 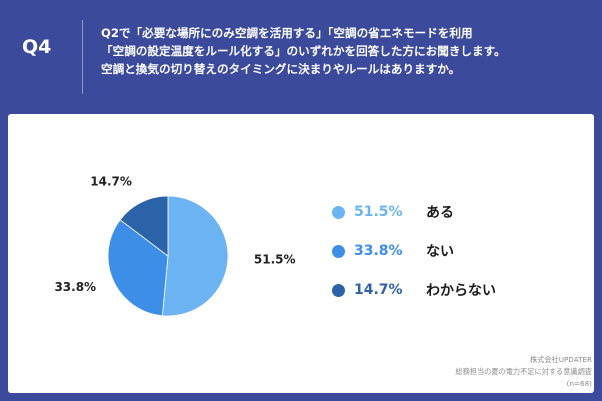 I want to click on legend-label: わからない, so click(x=461, y=291).